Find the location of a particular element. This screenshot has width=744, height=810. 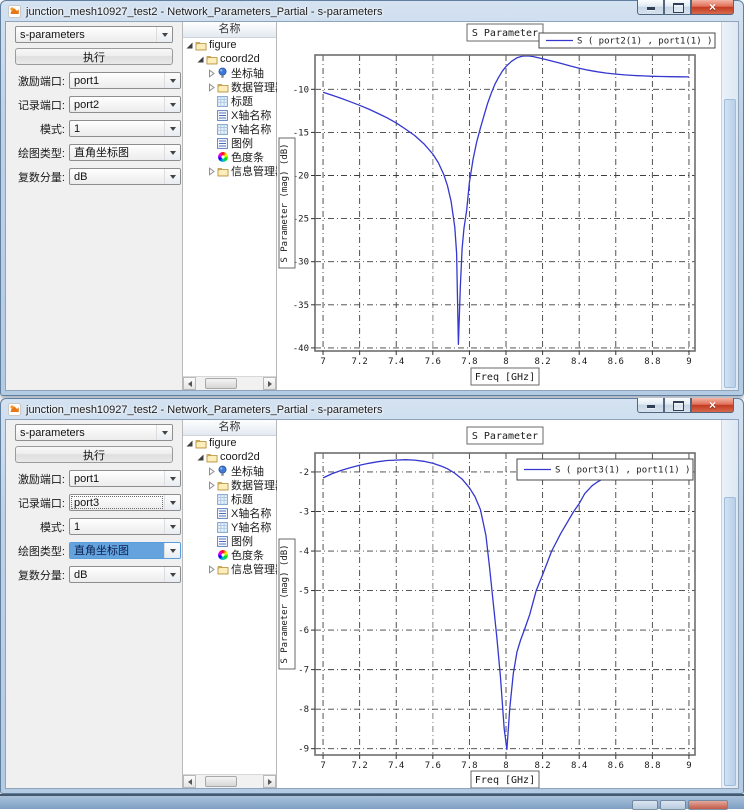

svg-text: -25 is located at coordinates (301, 220).